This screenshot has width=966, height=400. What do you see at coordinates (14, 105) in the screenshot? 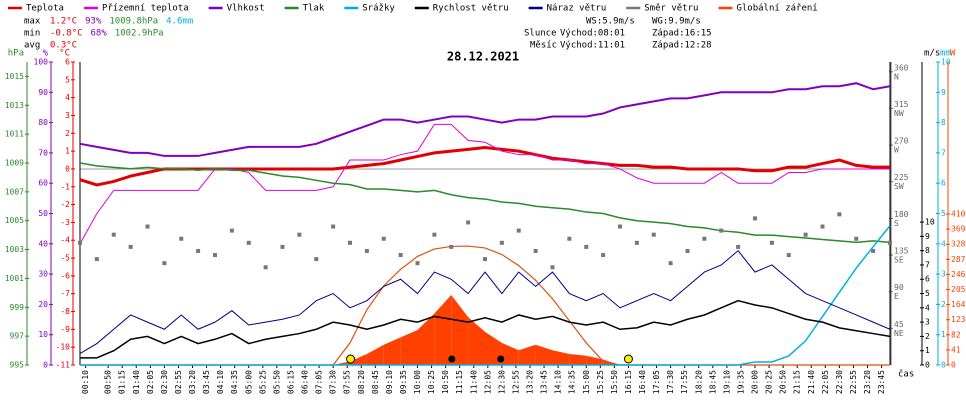
I see `y-tick-label: 1013` at bounding box center [14, 105].